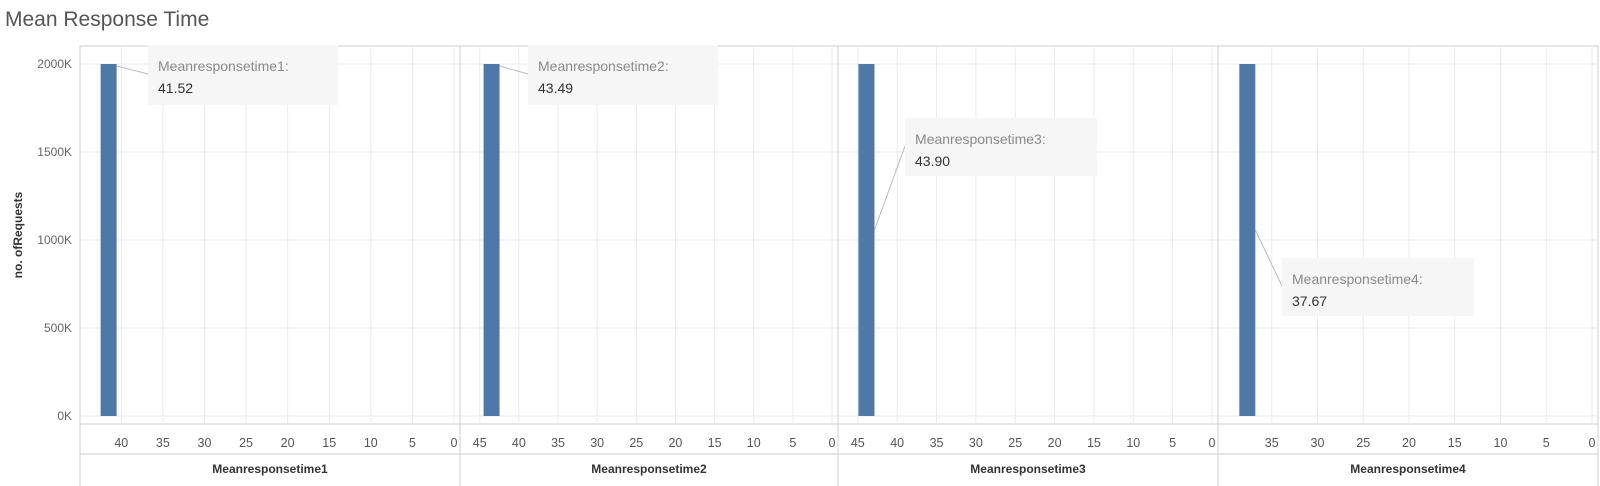 This screenshot has height=486, width=1600. What do you see at coordinates (107, 19) in the screenshot?
I see `chart-title: Mean Response Time` at bounding box center [107, 19].